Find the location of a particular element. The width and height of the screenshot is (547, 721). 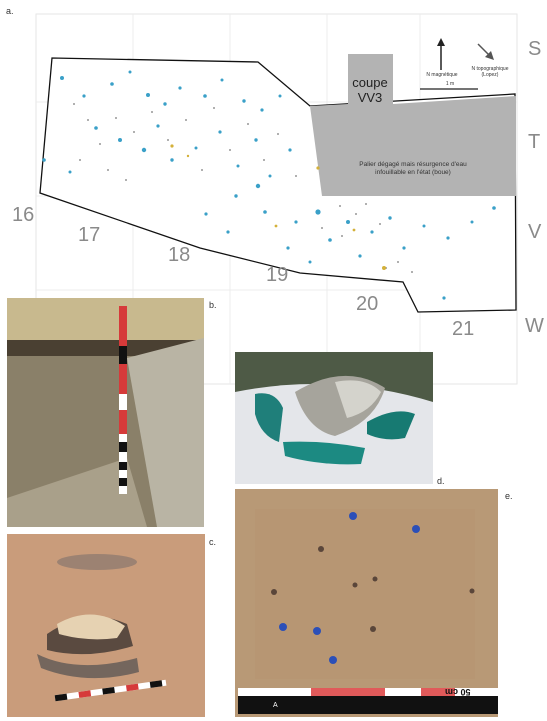

panel-letter-e: e. is located at coordinates (509, 496).